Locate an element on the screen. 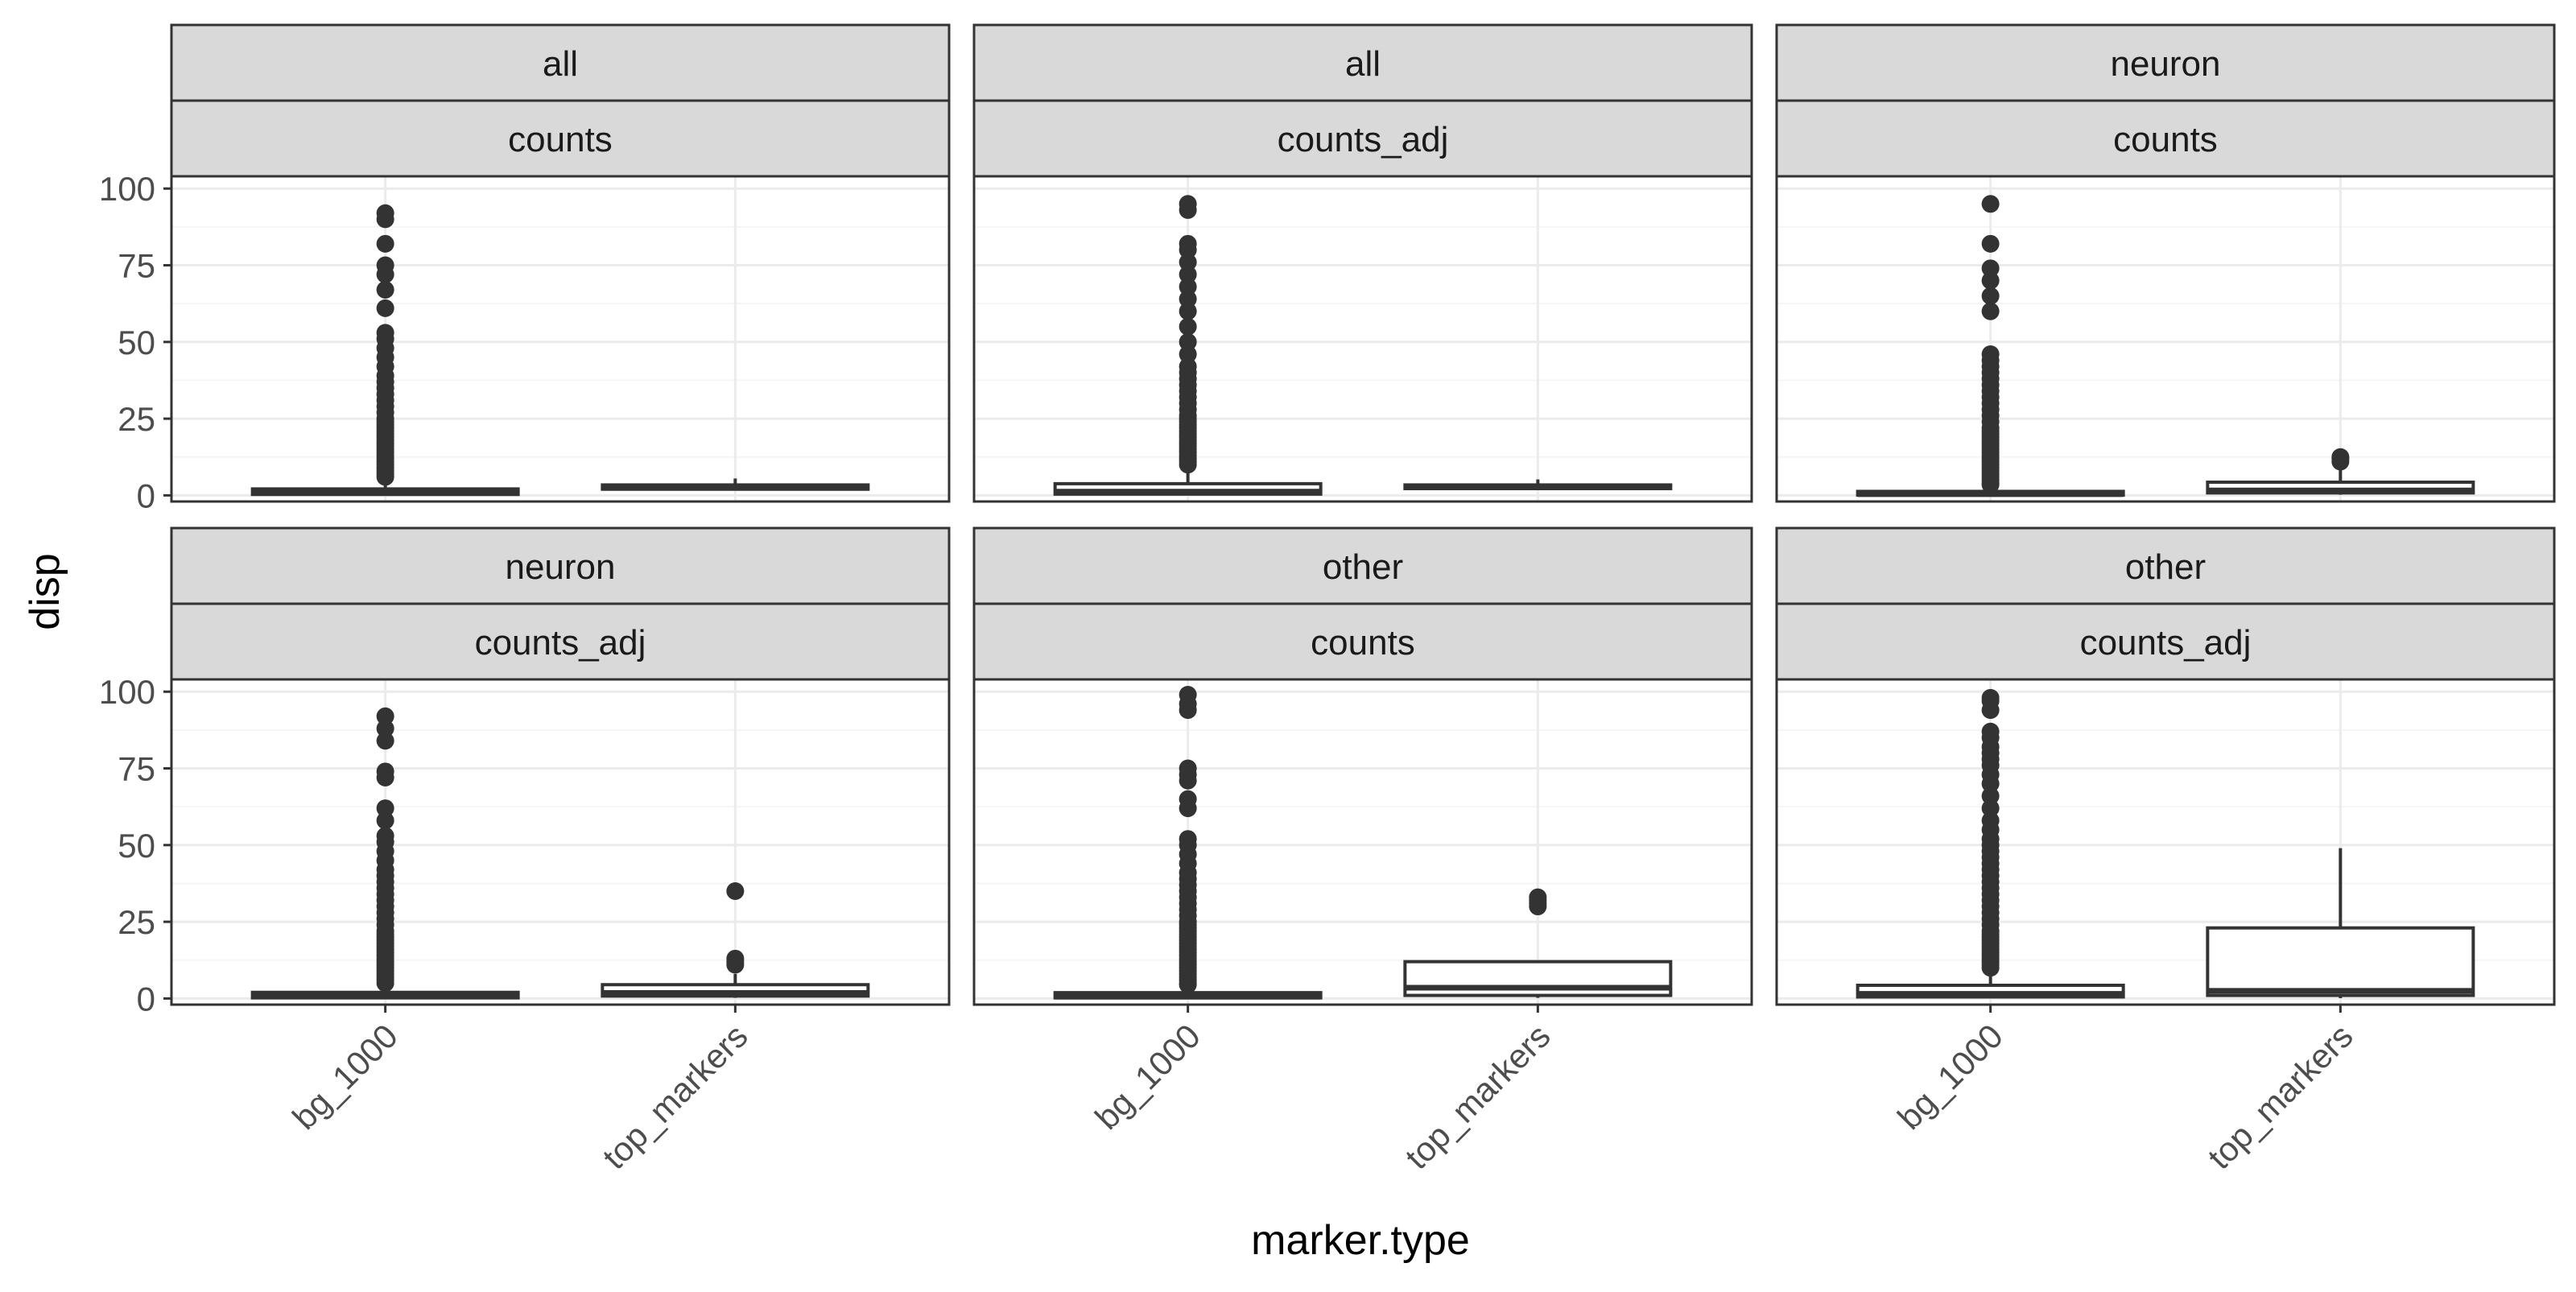 The width and height of the screenshot is (2576, 1292). x-axis-title: marker.type is located at coordinates (1360, 1240).